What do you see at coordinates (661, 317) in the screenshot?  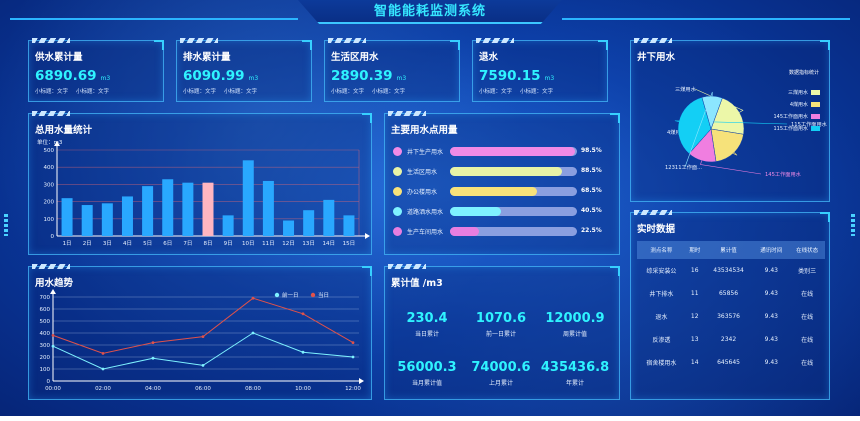 I see `table-cell: 退水` at bounding box center [661, 317].